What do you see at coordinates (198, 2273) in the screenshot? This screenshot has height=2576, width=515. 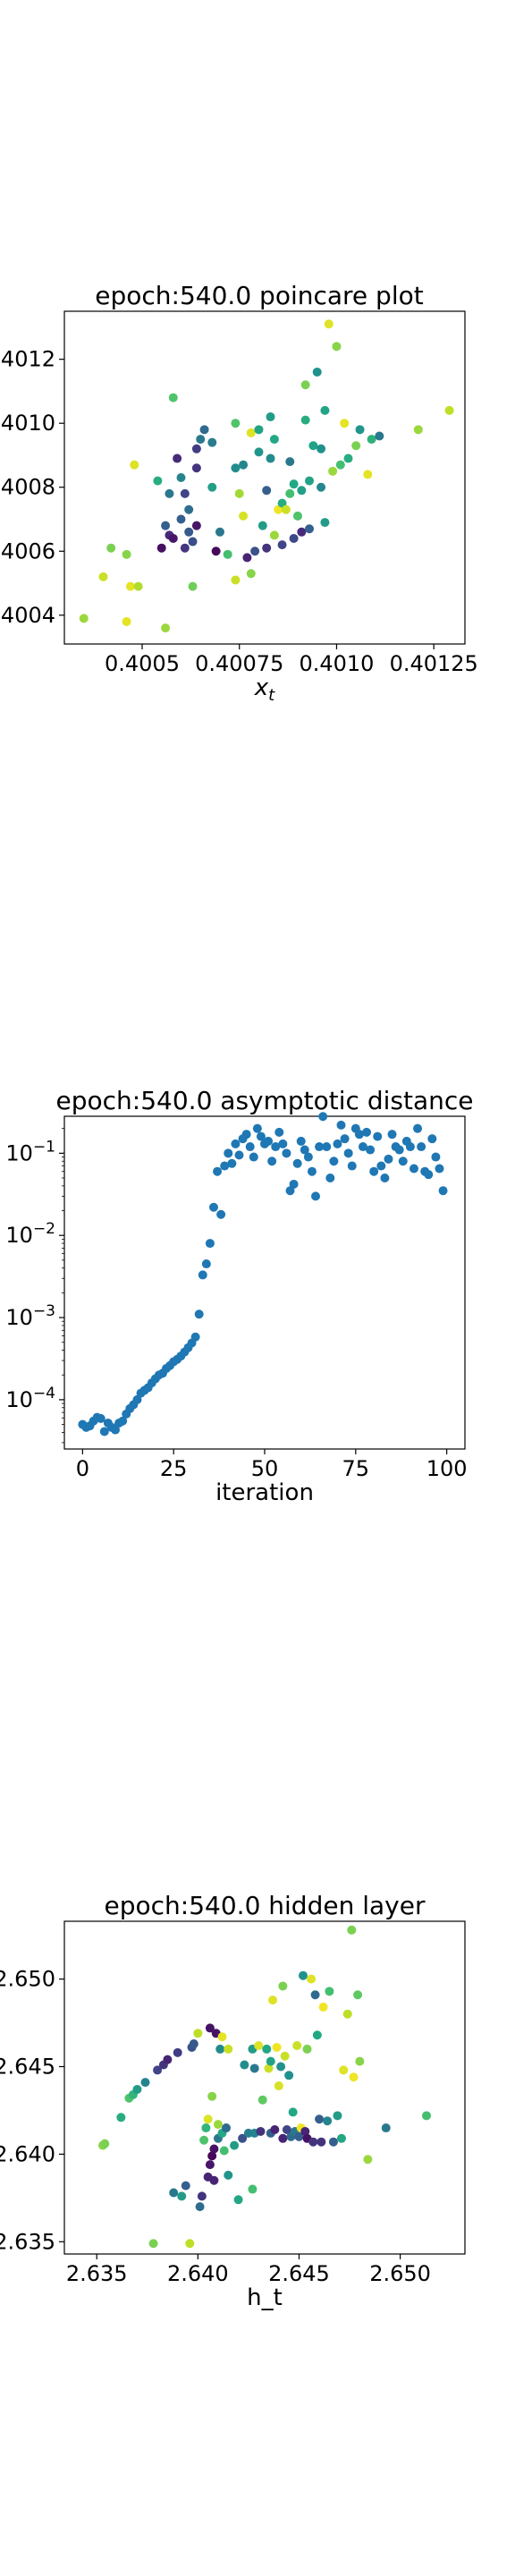 I see `x-tick-label: 2.640` at bounding box center [198, 2273].